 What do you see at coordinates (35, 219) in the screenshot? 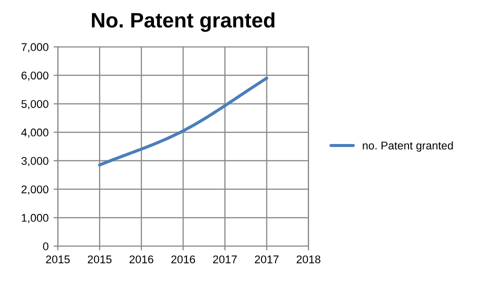
I see `y-tick-label: 1,000` at bounding box center [35, 219].